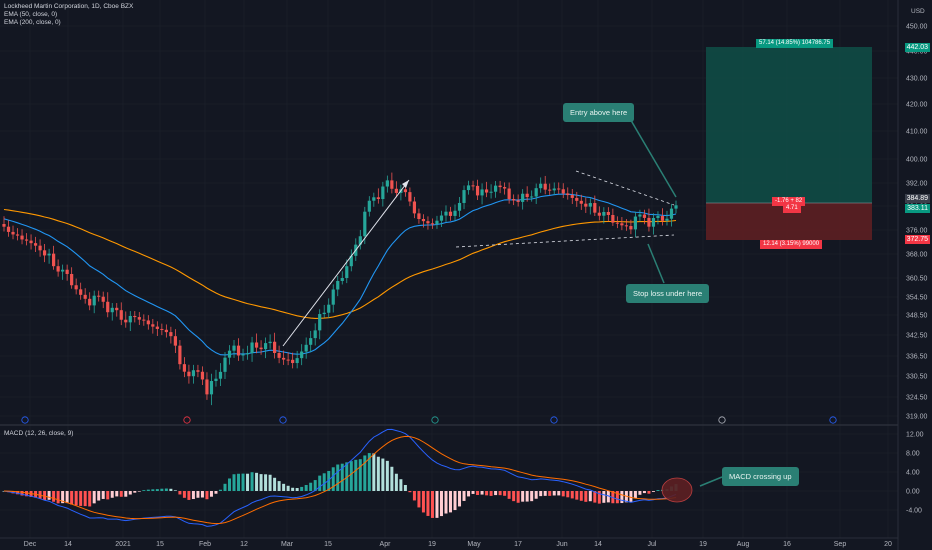 The width and height of the screenshot is (932, 550). Describe the element at coordinates (913, 492) in the screenshot. I see `macd-tick-label: 0.00` at that location.